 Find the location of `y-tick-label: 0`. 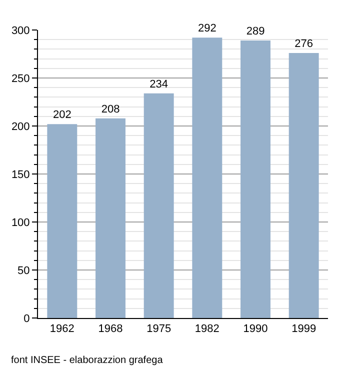

y-tick-label: 0 is located at coordinates (27, 318).